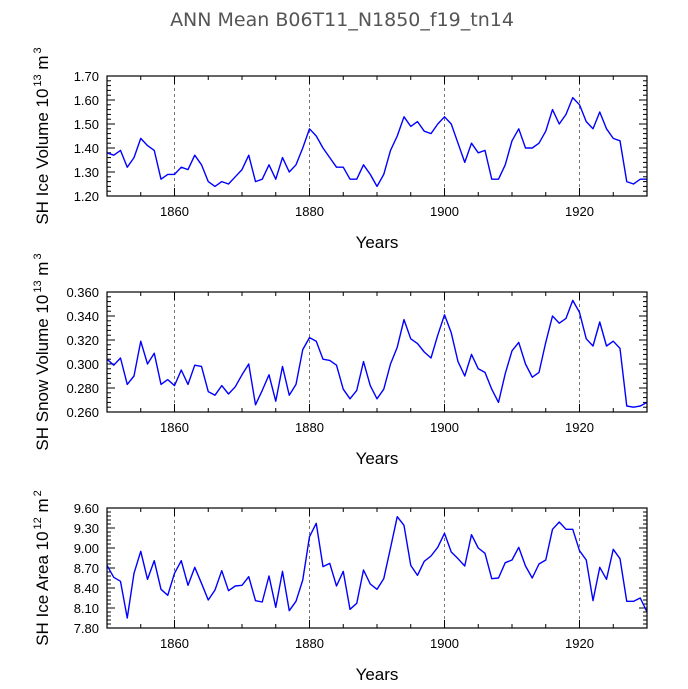  Describe the element at coordinates (86, 508) in the screenshot. I see `y-tick-label: 9.60` at that location.